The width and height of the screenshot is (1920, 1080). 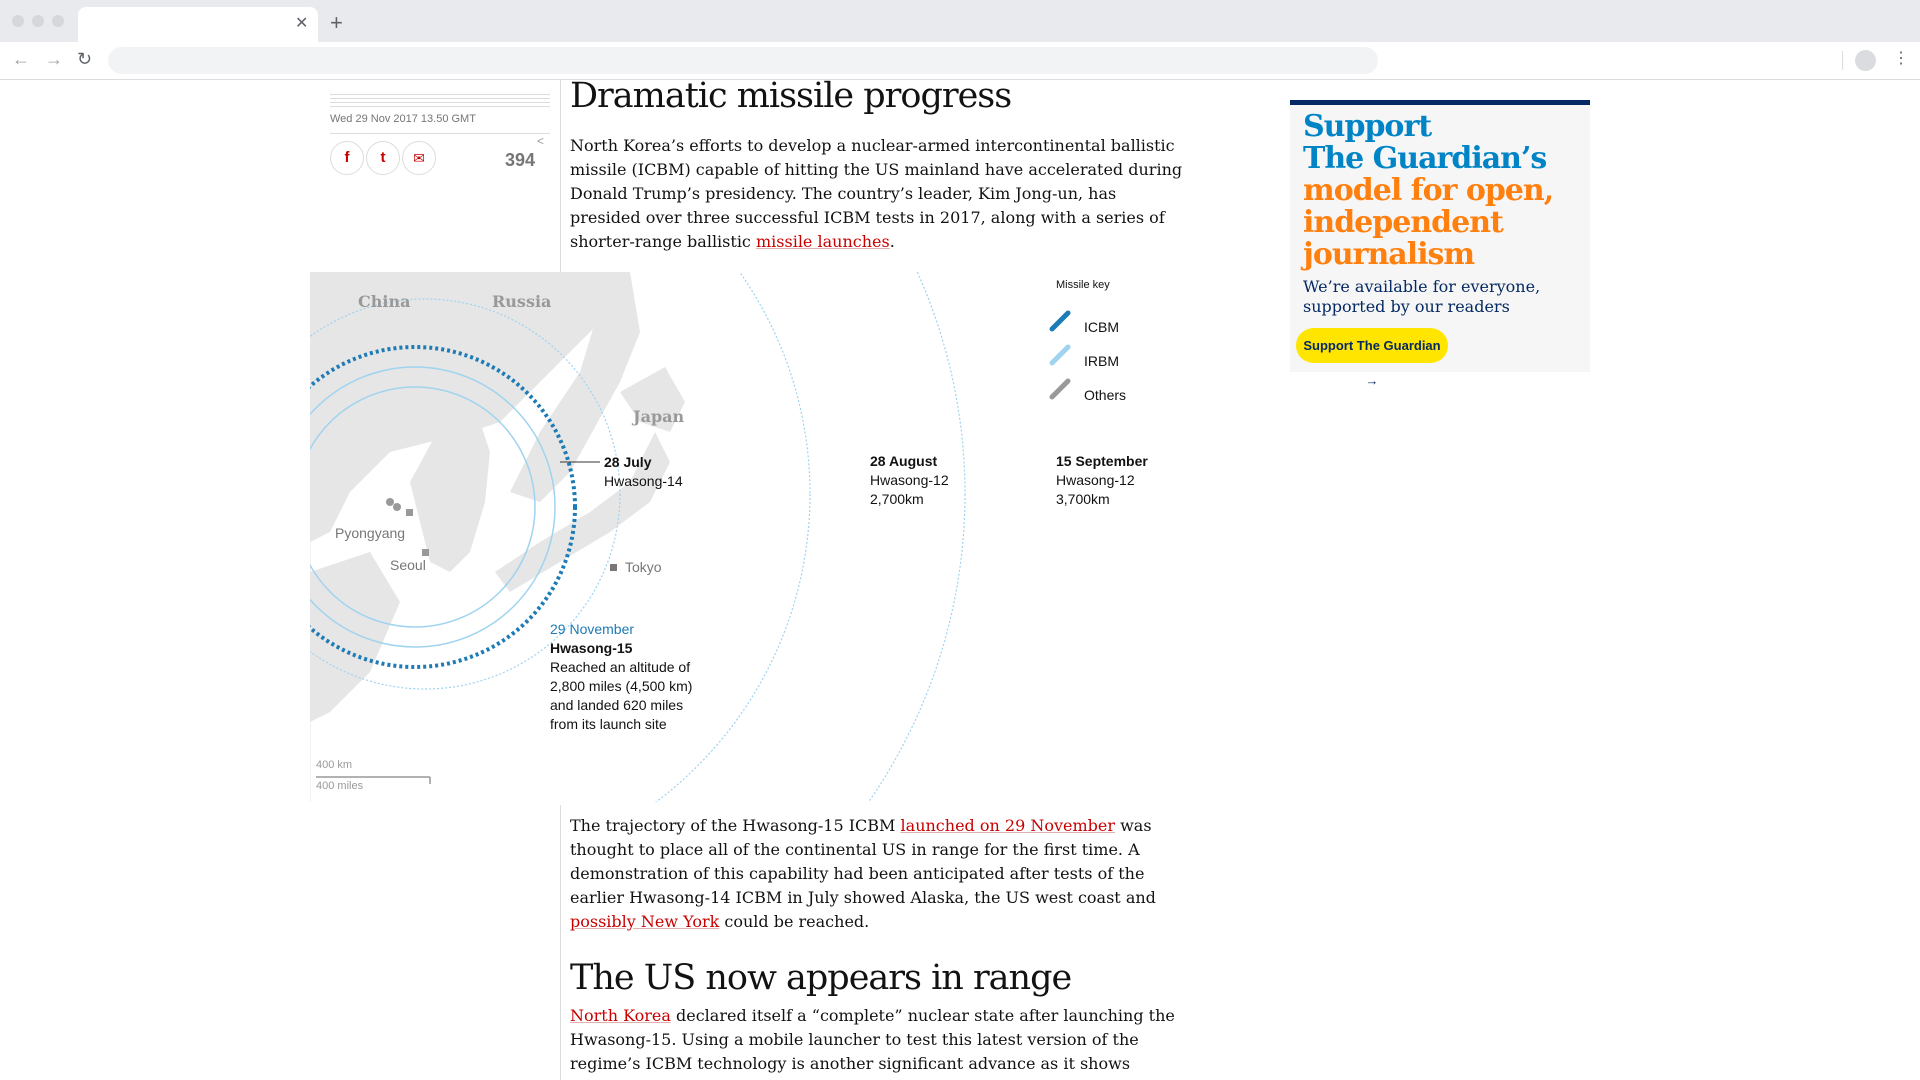 What do you see at coordinates (659, 416) in the screenshot?
I see `country-label: Japan` at bounding box center [659, 416].